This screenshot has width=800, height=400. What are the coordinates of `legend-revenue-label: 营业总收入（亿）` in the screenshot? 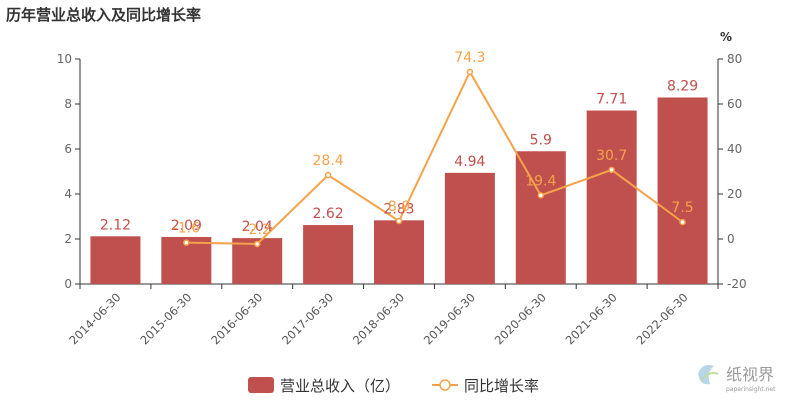 It's located at (340, 386).